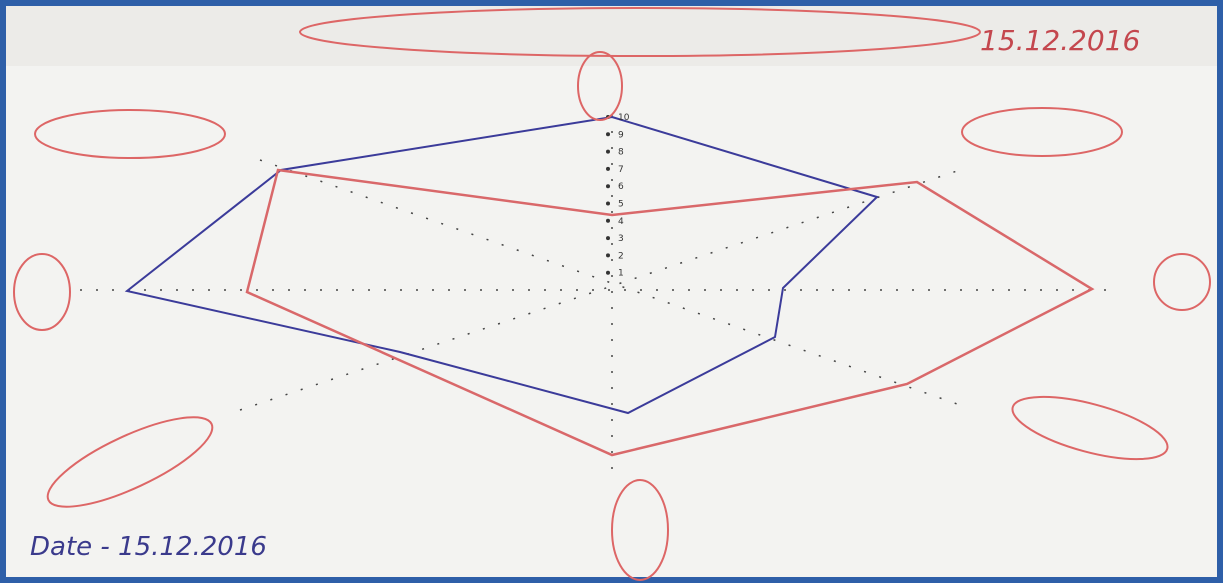  I want to click on tick-labels: 1 2 3 4 5 6 7 8 9 10, so click(618, 196).